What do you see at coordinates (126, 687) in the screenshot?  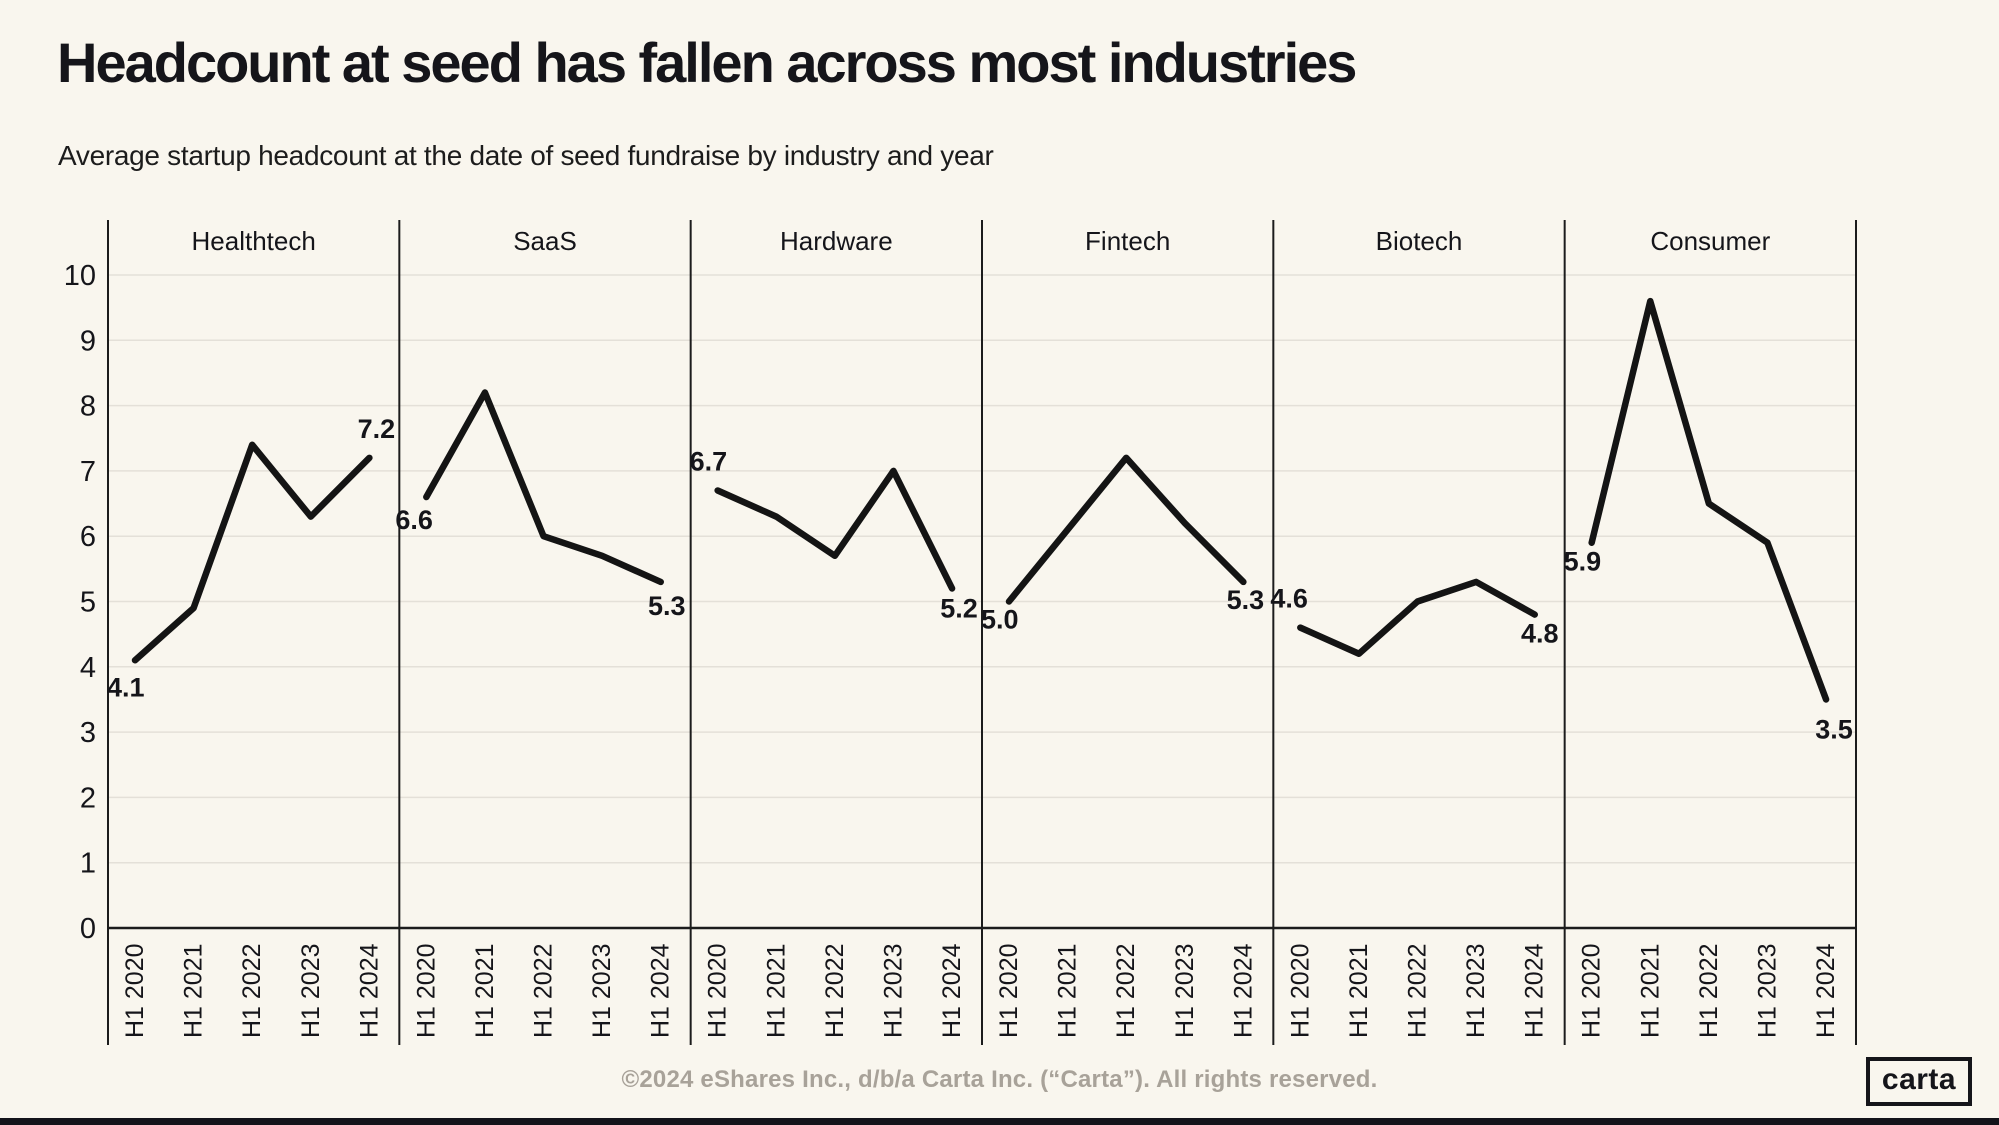 I see `data-label: 4.1` at bounding box center [126, 687].